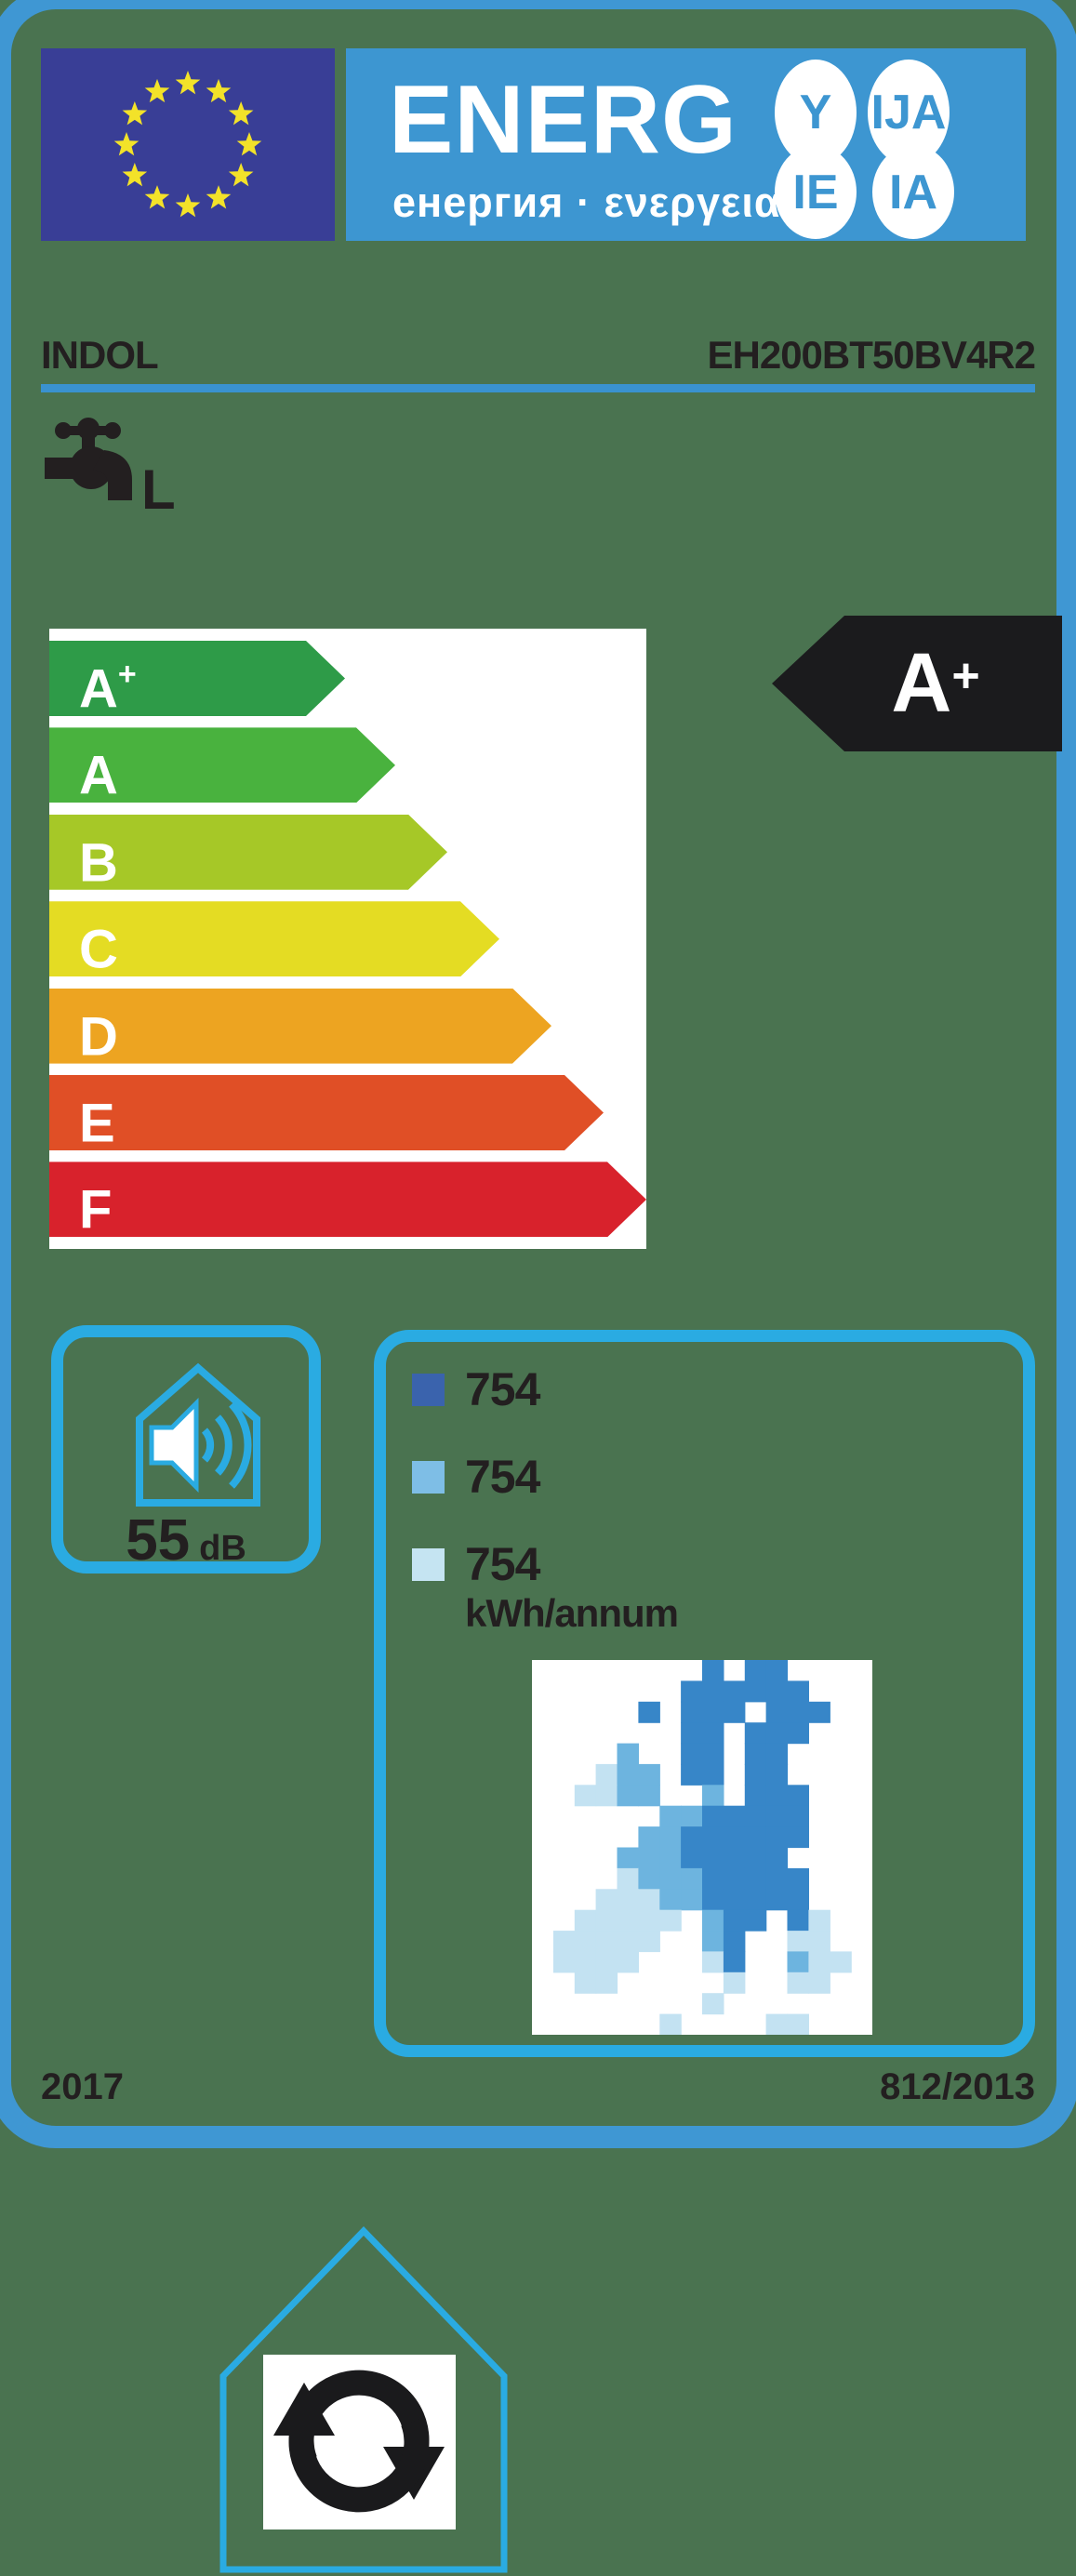  I want to click on eu-flag, so click(188, 144).